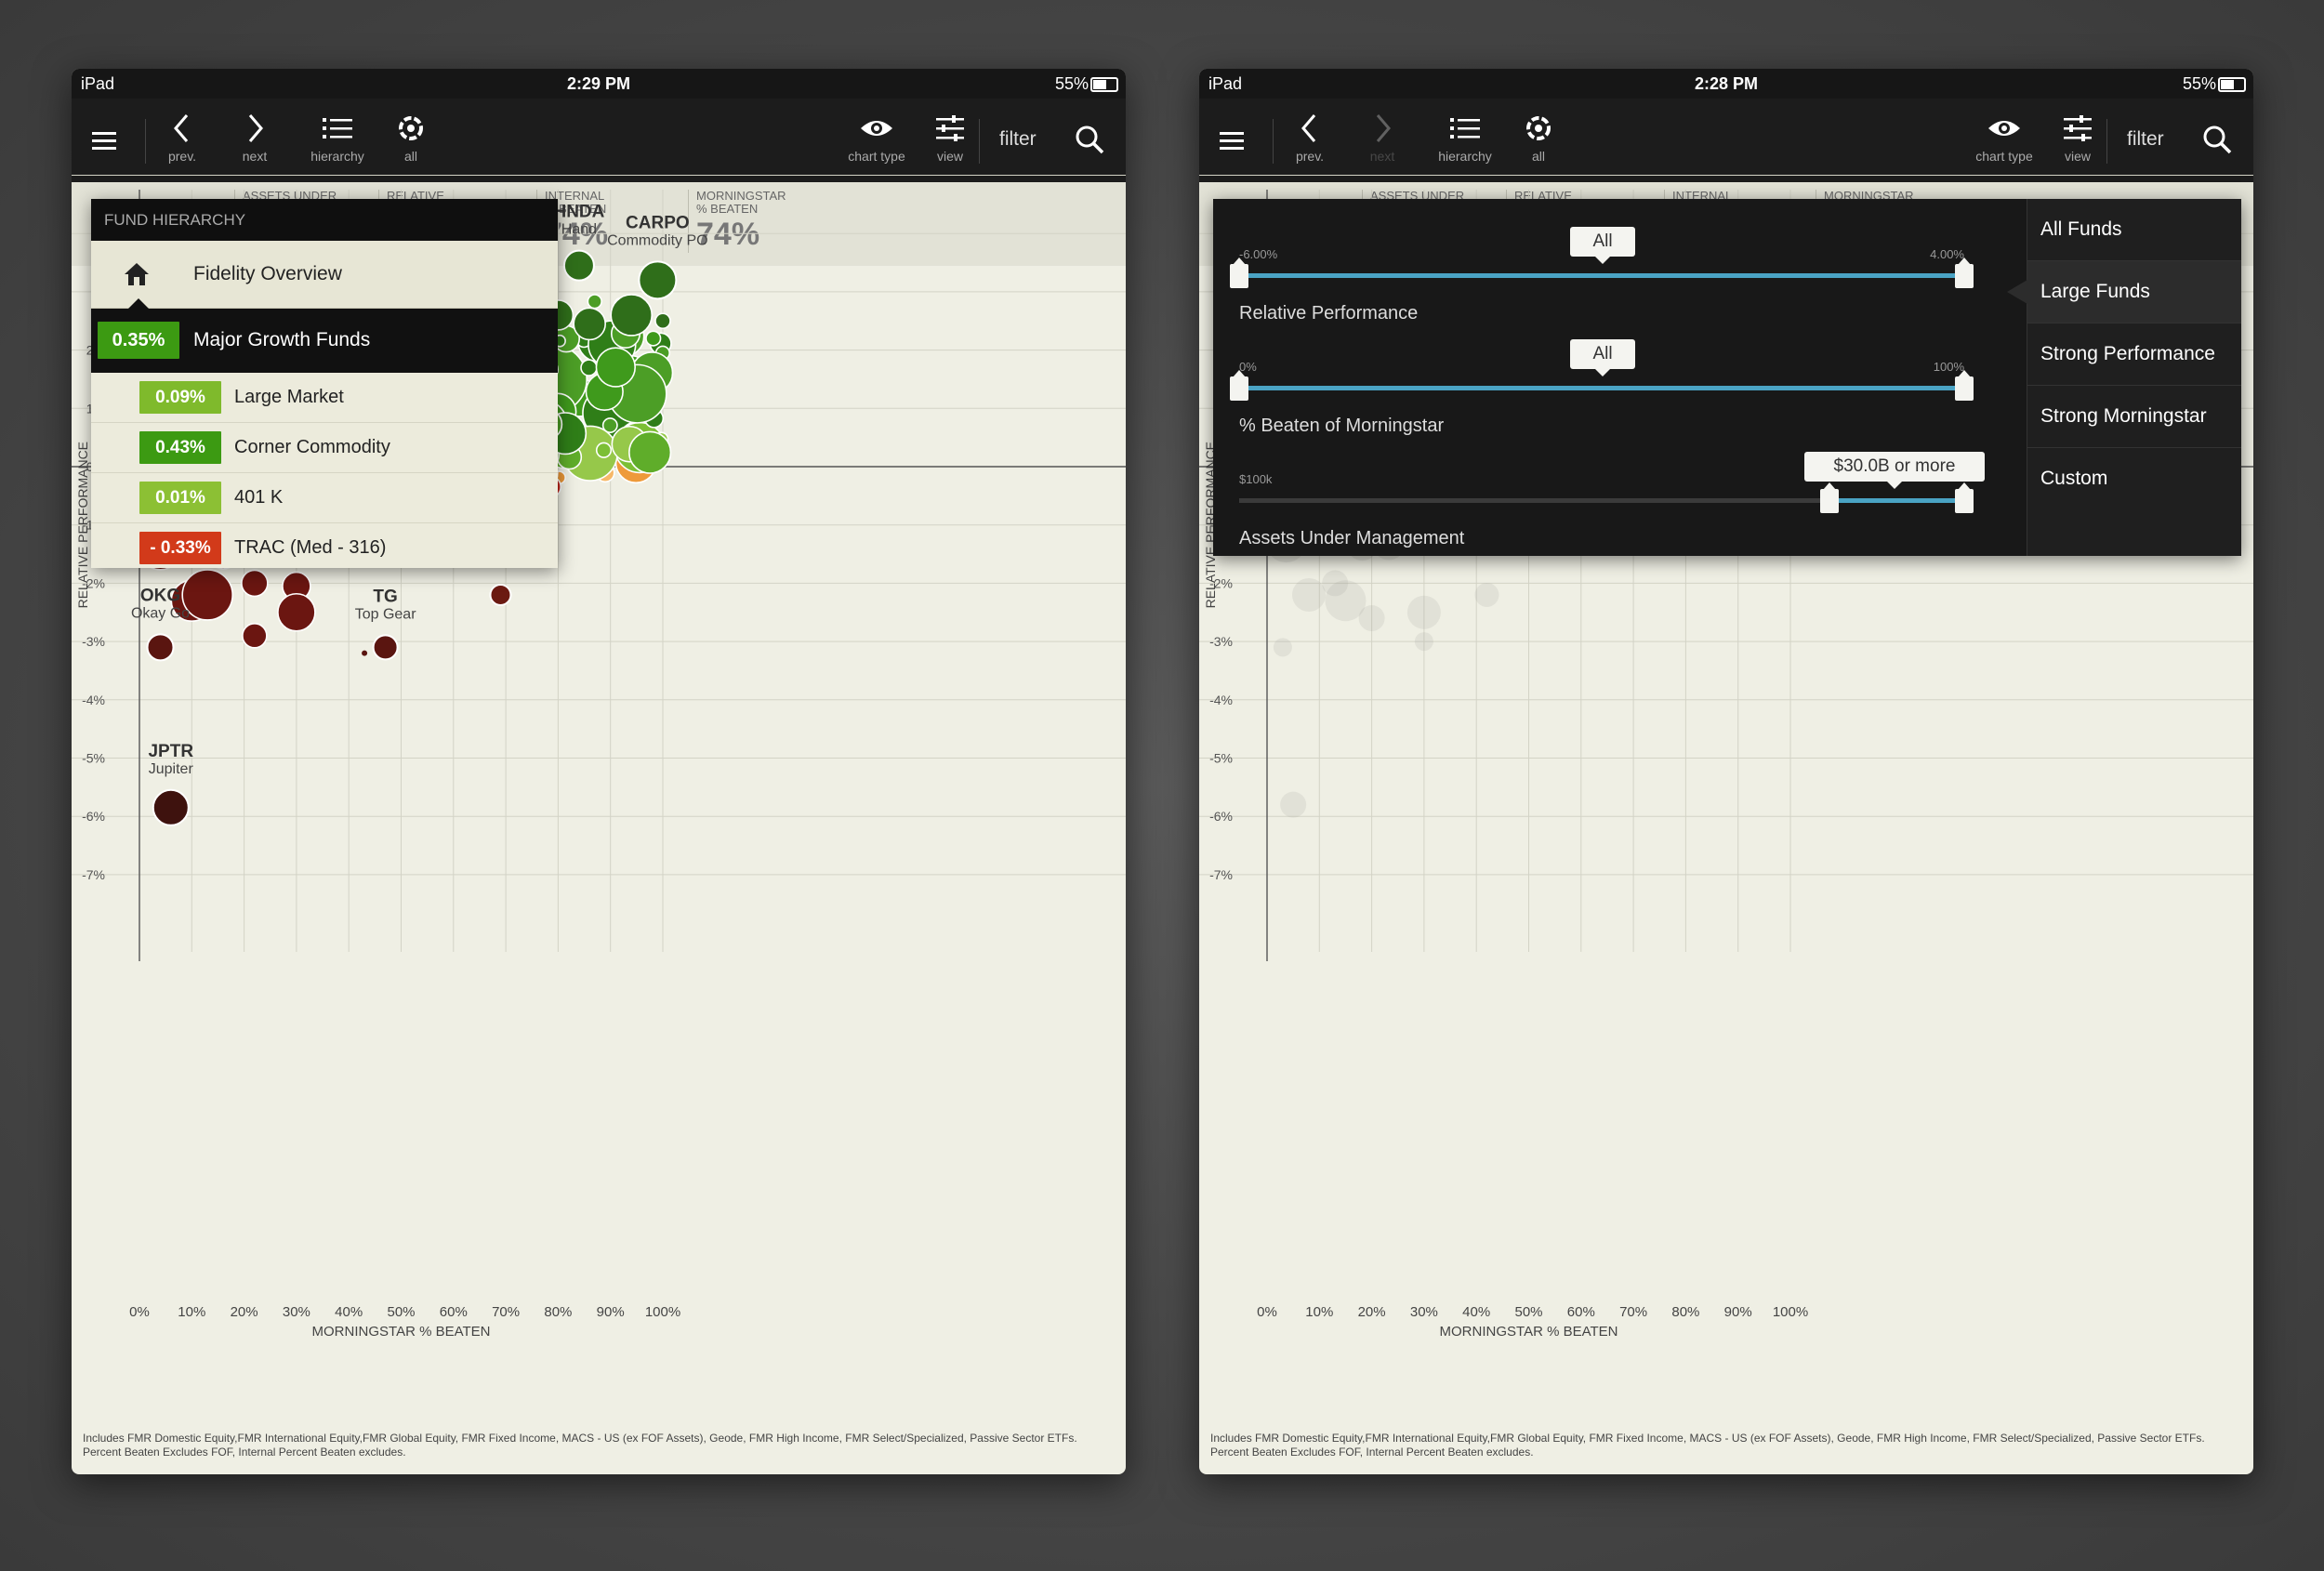 Image resolution: width=2324 pixels, height=1571 pixels. What do you see at coordinates (170, 751) in the screenshot?
I see `fund-code-label: JPTR` at bounding box center [170, 751].